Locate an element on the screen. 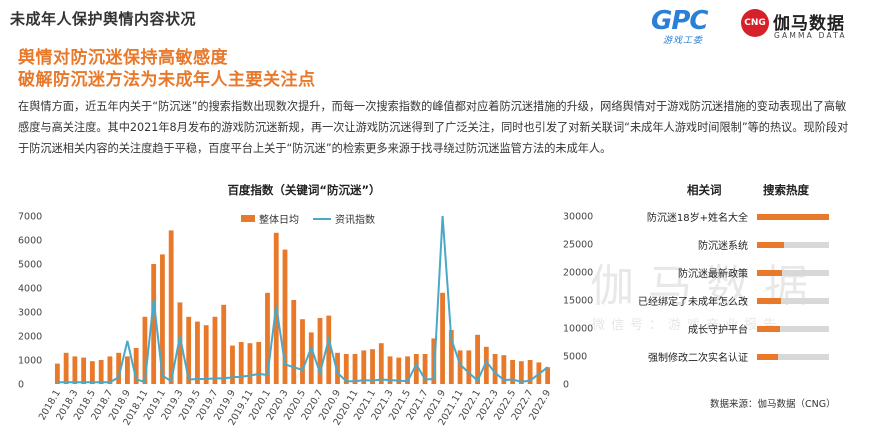 The image size is (882, 442). bar-2018.7 is located at coordinates (110, 370).